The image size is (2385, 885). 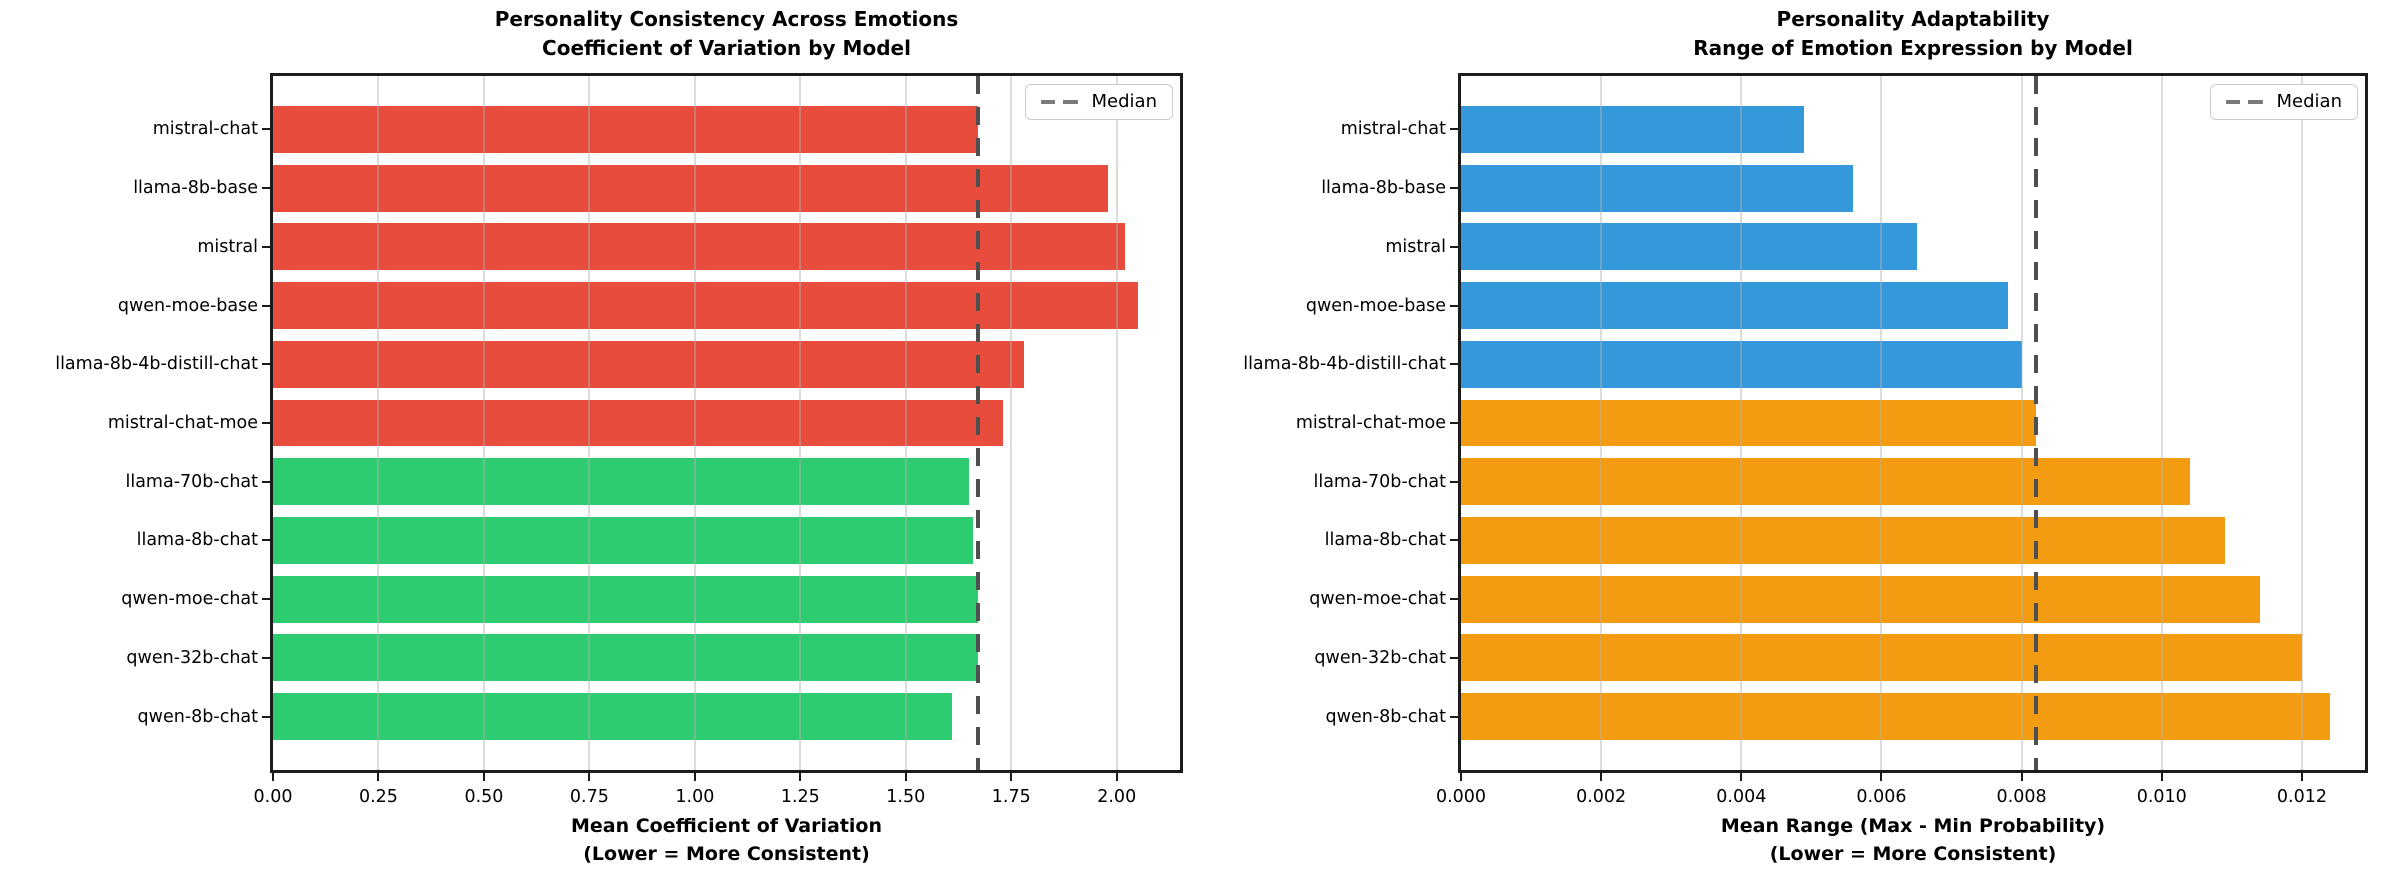 What do you see at coordinates (1461, 797) in the screenshot?
I see `x-tick-label: 0.000` at bounding box center [1461, 797].